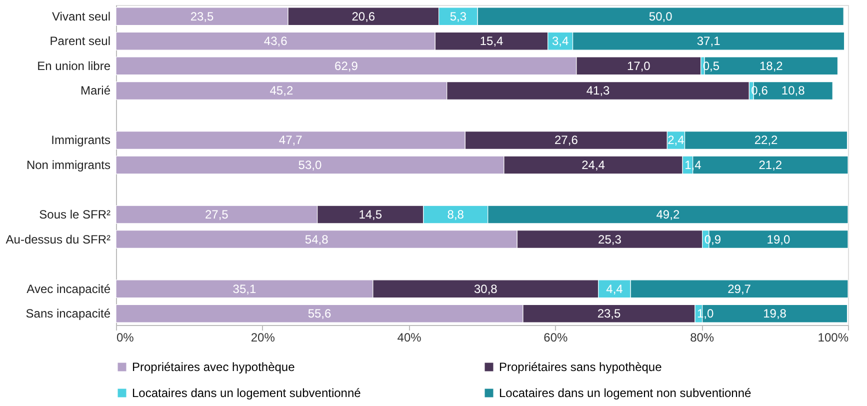  Describe the element at coordinates (676, 140) in the screenshot. I see `data-label: 2,4` at that location.